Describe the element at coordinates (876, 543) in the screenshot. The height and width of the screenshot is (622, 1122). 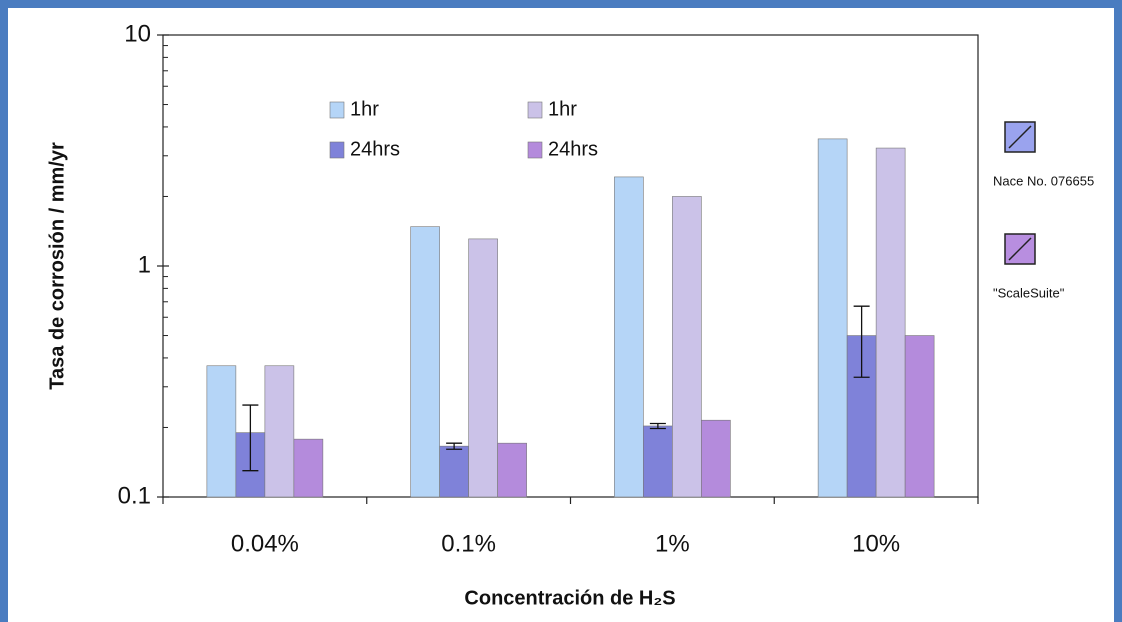
I see `x-tick-label: 10%` at that location.